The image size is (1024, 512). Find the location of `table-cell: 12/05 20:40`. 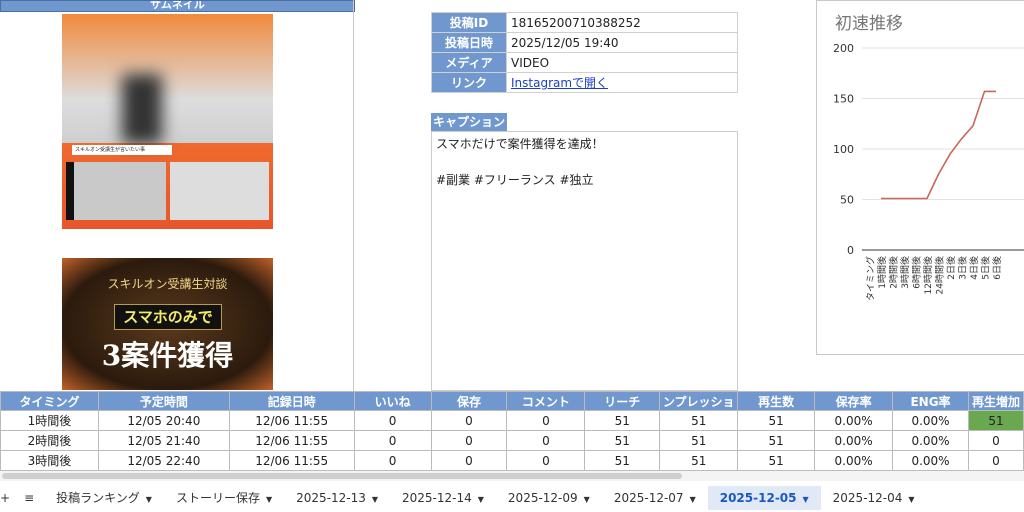

table-cell: 12/05 20:40 is located at coordinates (163, 421).